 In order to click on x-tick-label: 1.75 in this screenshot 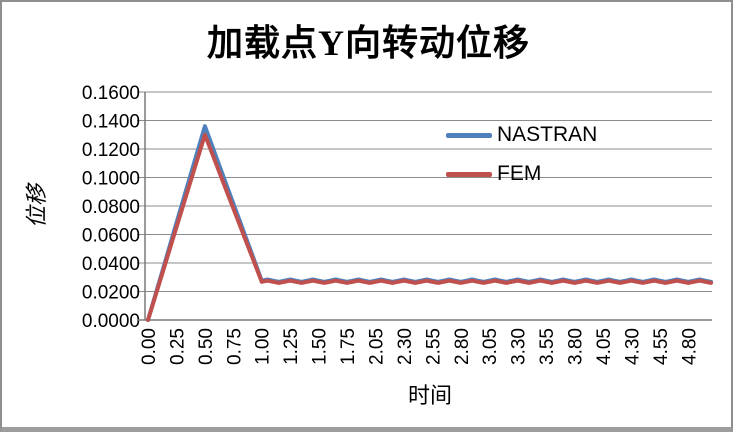, I will do `click(348, 346)`.